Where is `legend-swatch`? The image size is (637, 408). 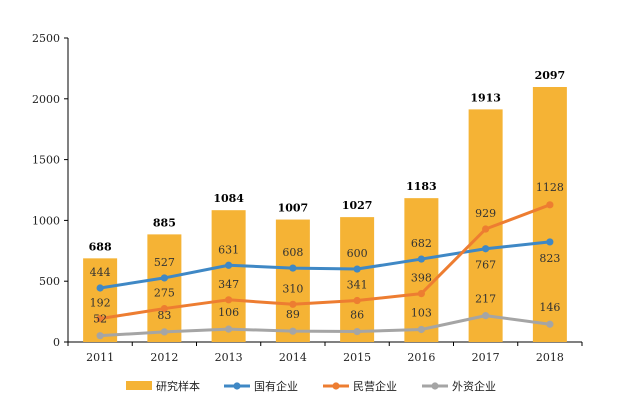
legend-swatch is located at coordinates (139, 385).